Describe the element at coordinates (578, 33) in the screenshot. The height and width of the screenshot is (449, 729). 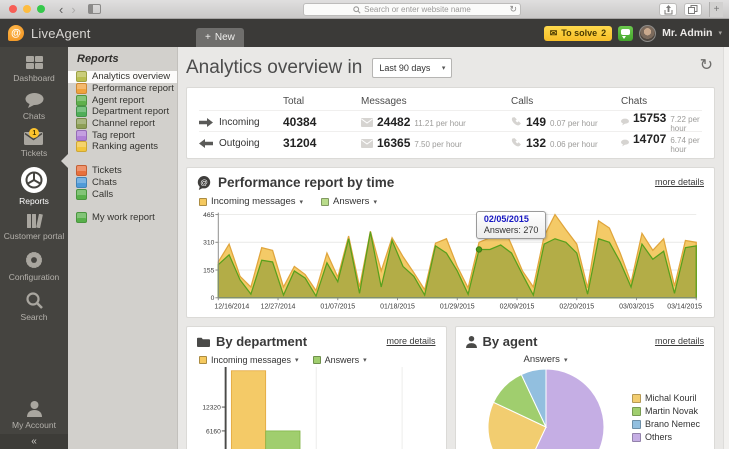
I see `to-solve-badge: ✉ To solve 2` at that location.